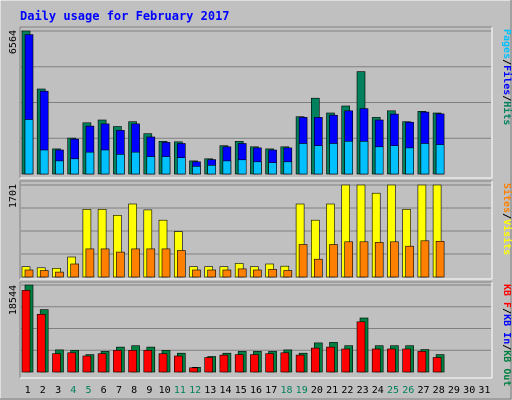 Image resolution: width=512 pixels, height=400 pixels. I want to click on x-tick-label: 6, so click(104, 390).